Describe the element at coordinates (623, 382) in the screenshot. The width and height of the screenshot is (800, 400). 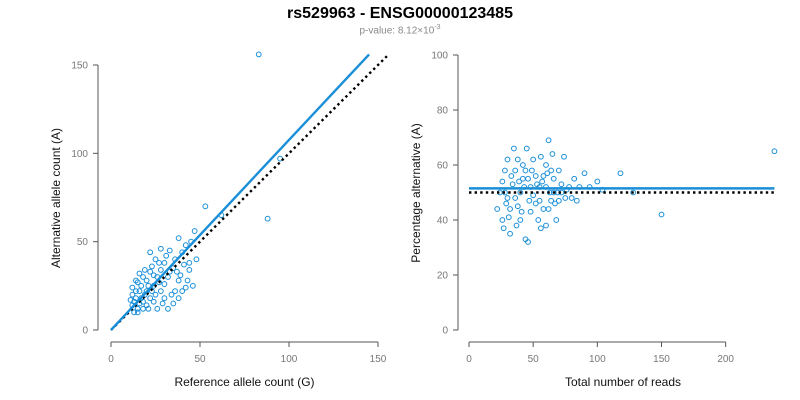
I see `x-axis-title: Total number of reads` at that location.